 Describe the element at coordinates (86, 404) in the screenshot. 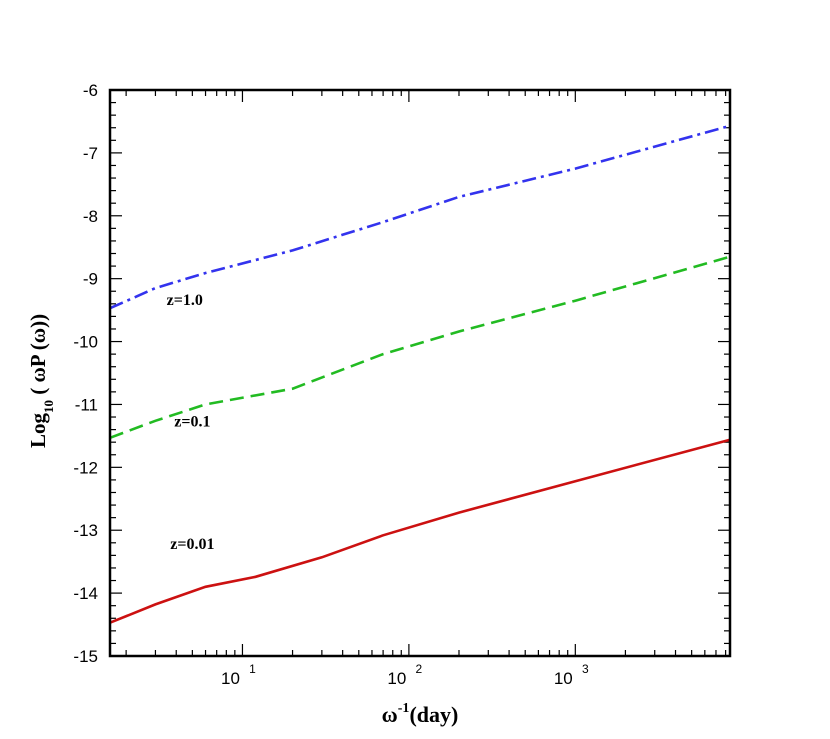

I see `y-tick-label: -11` at that location.